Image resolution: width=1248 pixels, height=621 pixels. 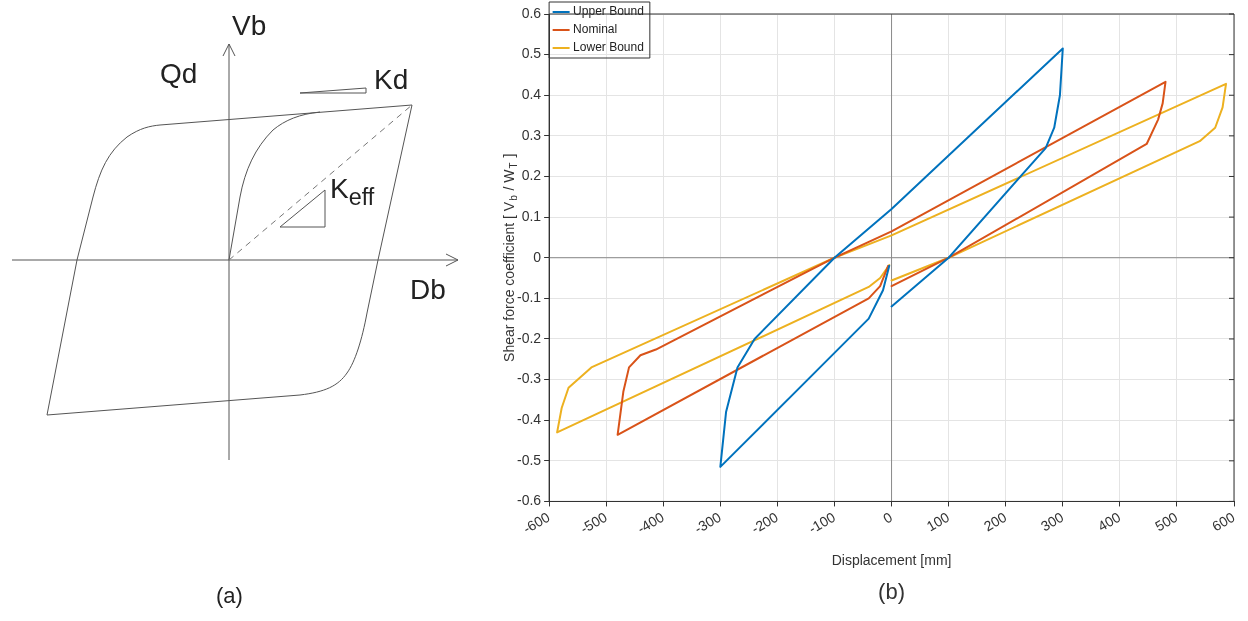 I want to click on y-tick-label: 0.1, so click(x=531, y=215).